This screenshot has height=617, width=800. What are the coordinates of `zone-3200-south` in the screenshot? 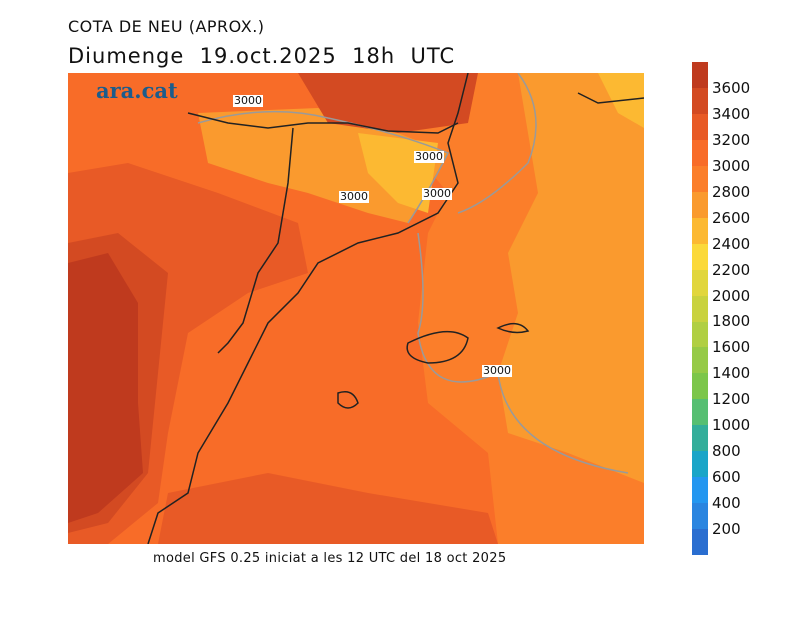 It's located at (328, 508).